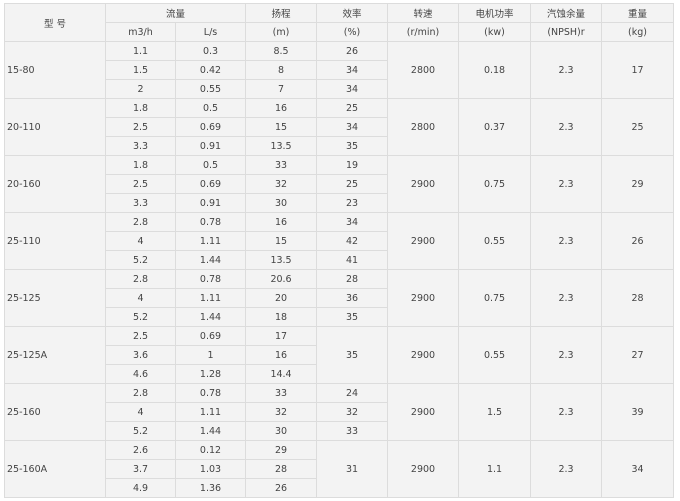  Describe the element at coordinates (352, 298) in the screenshot. I see `efficiency-cell: 36` at that location.